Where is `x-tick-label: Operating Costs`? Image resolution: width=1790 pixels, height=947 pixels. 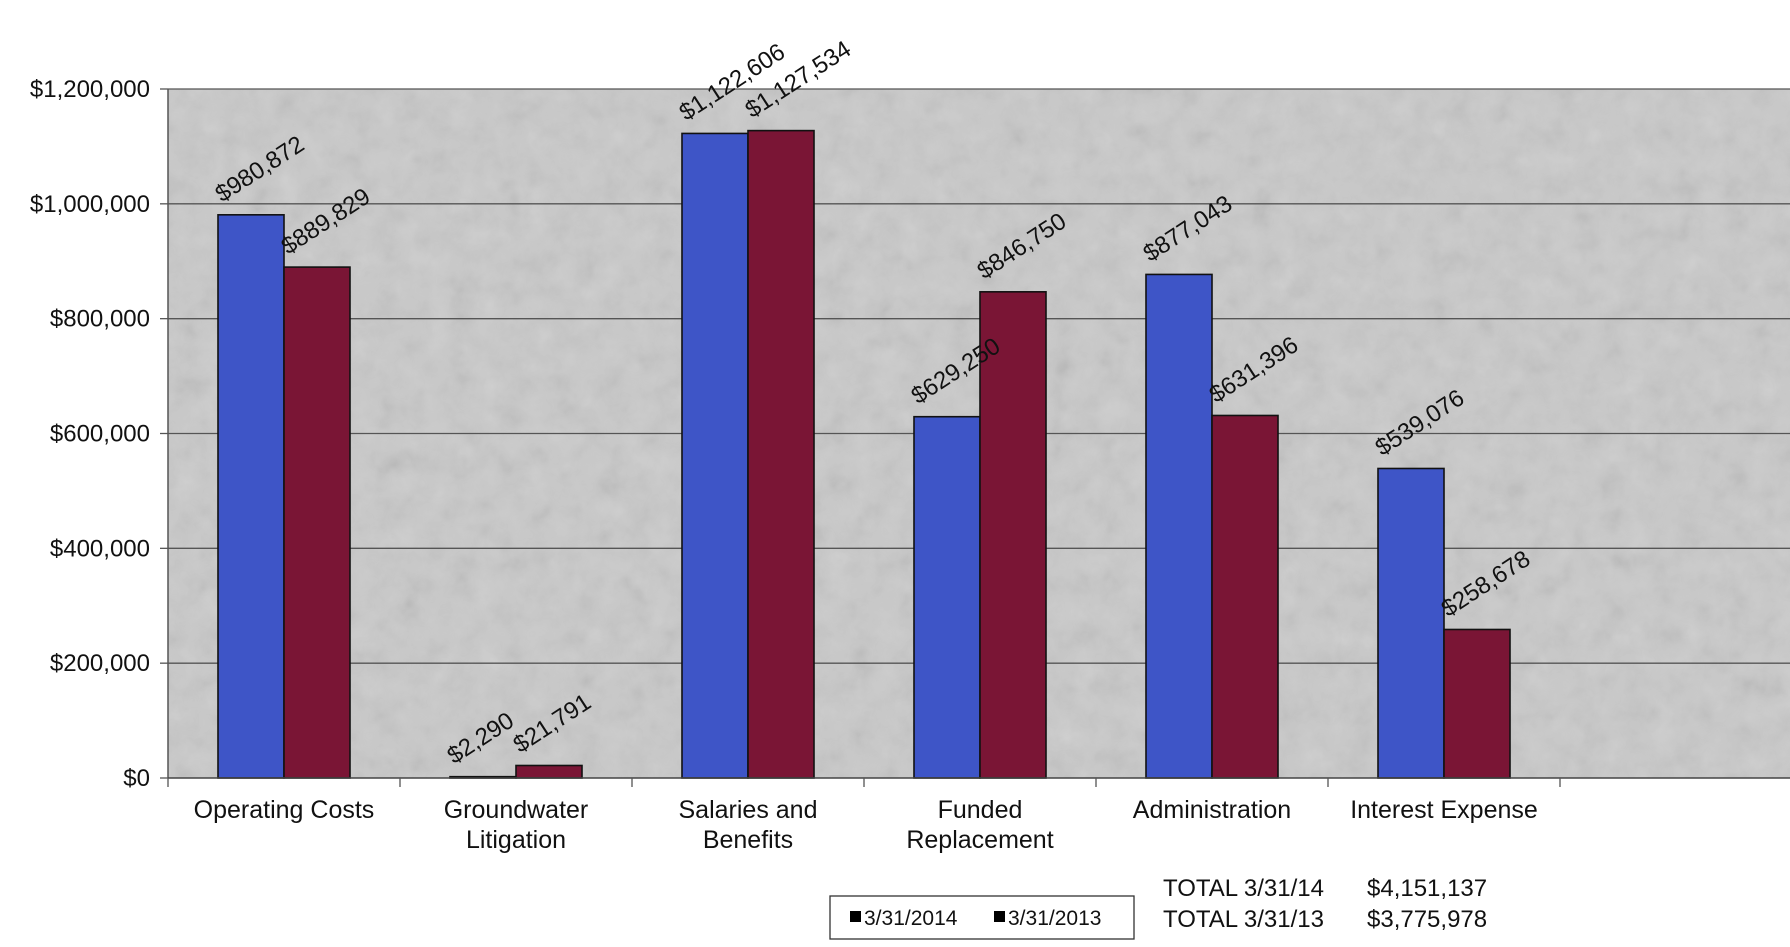 x-tick-label: Operating Costs is located at coordinates (284, 810).